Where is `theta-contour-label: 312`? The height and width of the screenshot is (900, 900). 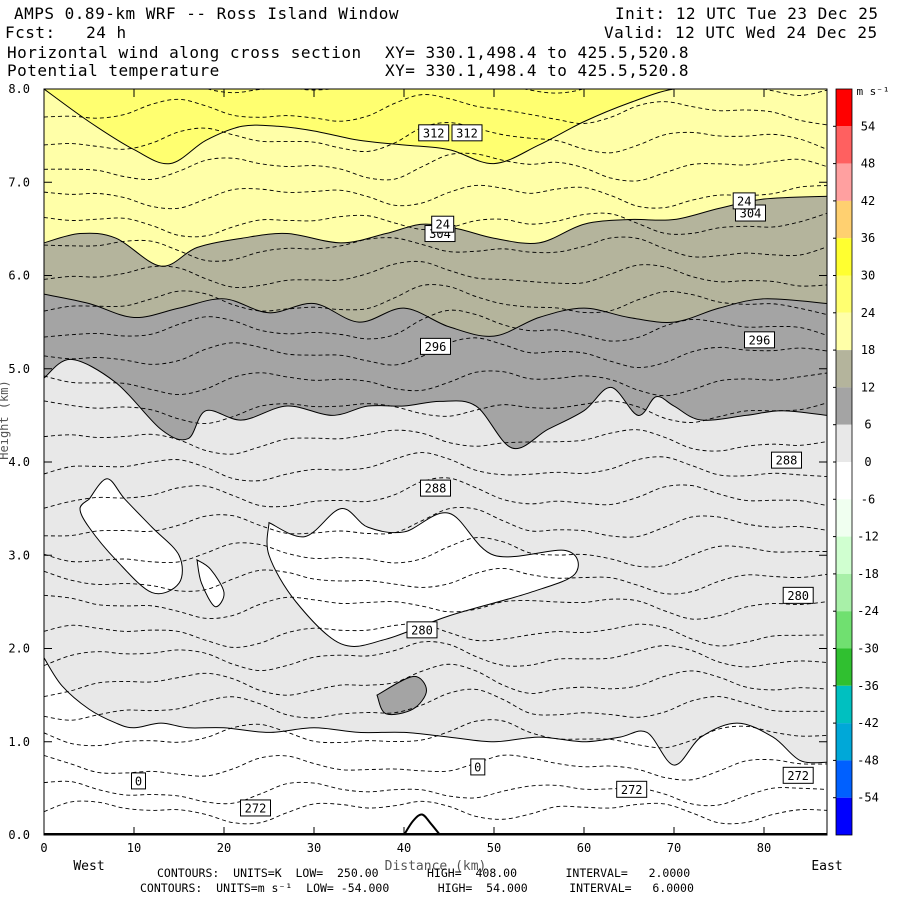 theta-contour-label: 312 is located at coordinates (467, 133).